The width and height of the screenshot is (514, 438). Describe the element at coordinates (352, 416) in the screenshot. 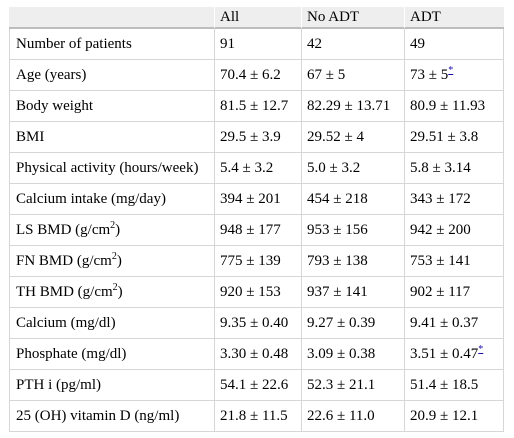

I see `cell-no-adt: 22.6 ± 11.0` at that location.